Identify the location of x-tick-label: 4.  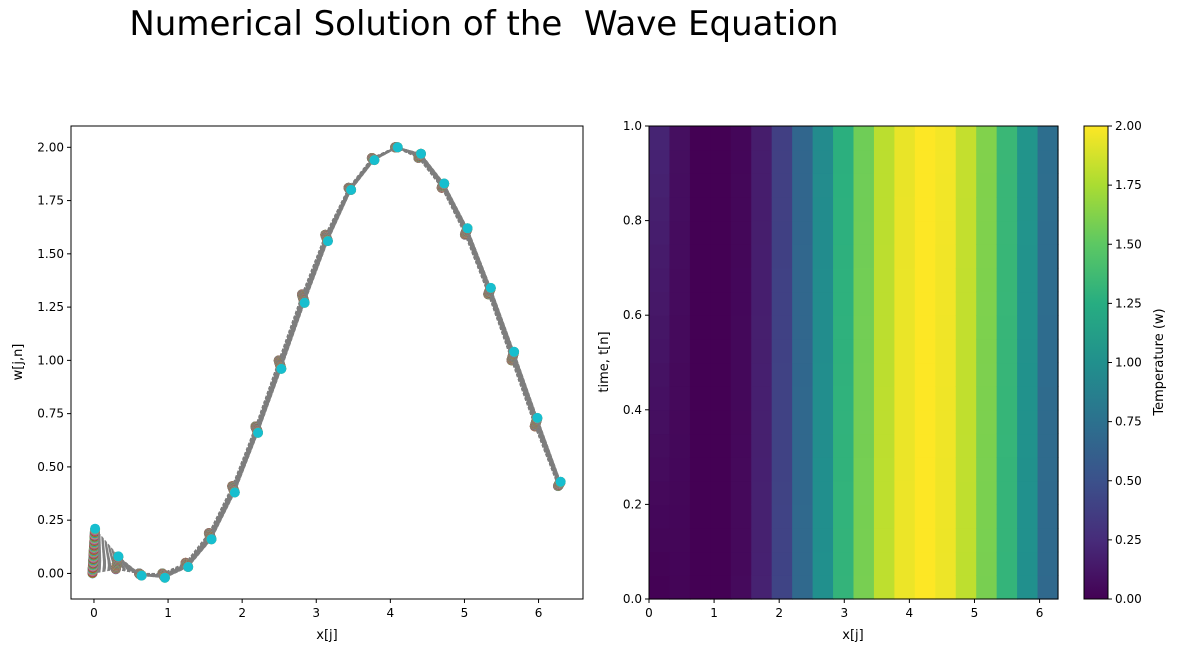
(391, 613).